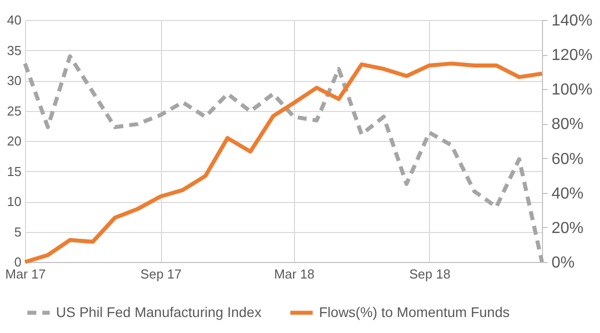 The width and height of the screenshot is (600, 333). What do you see at coordinates (18, 232) in the screenshot?
I see `y-tick-label: 5` at bounding box center [18, 232].